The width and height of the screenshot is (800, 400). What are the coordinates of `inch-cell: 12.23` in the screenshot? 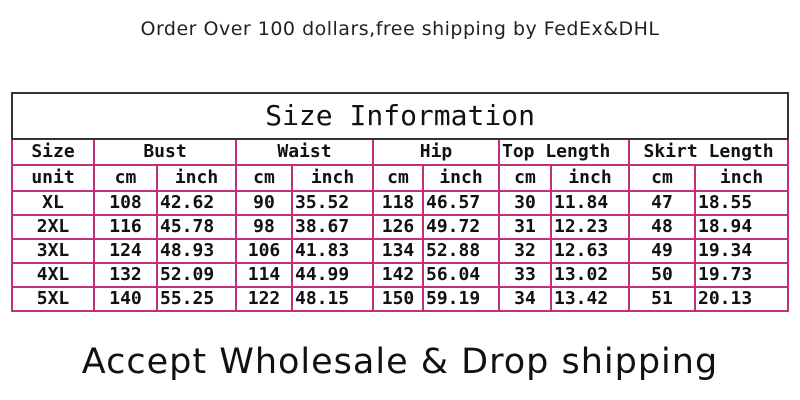 It's located at (590, 227).